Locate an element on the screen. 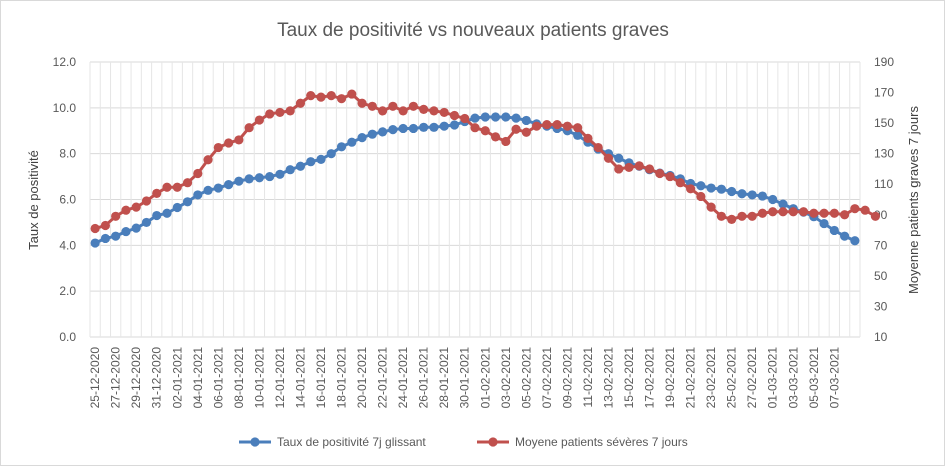 The width and height of the screenshot is (945, 467). x-tick-label: 29-12-2020 is located at coordinates (136, 378).